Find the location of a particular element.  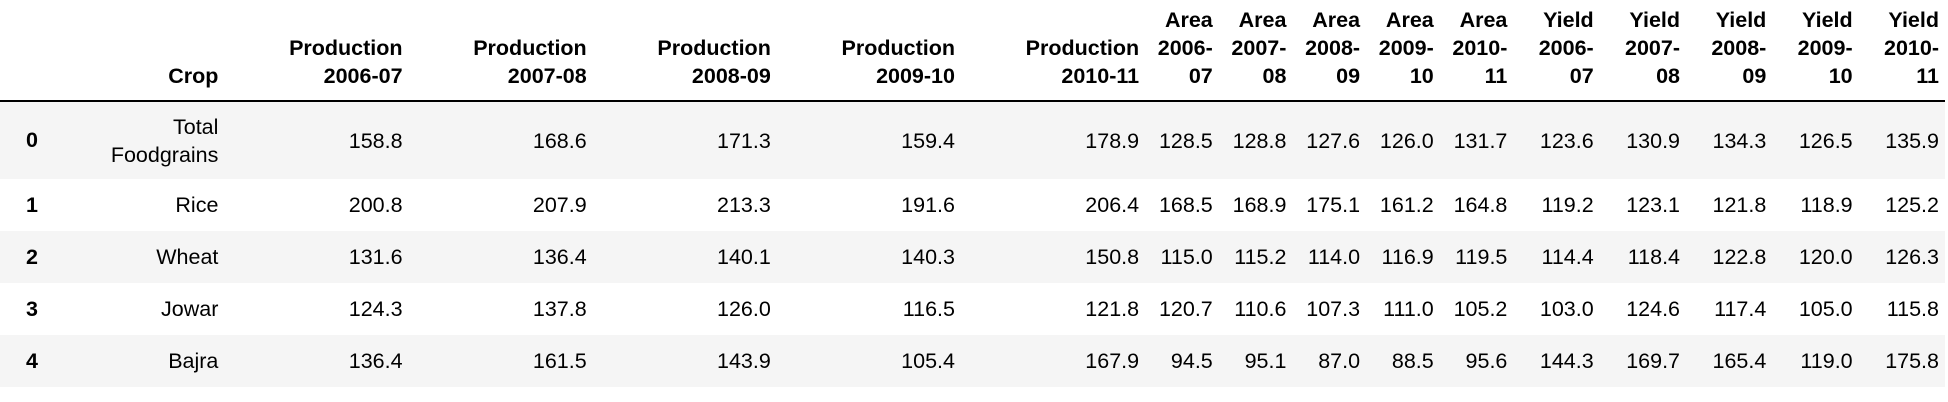

value-cell: 115.8 is located at coordinates (1912, 309).